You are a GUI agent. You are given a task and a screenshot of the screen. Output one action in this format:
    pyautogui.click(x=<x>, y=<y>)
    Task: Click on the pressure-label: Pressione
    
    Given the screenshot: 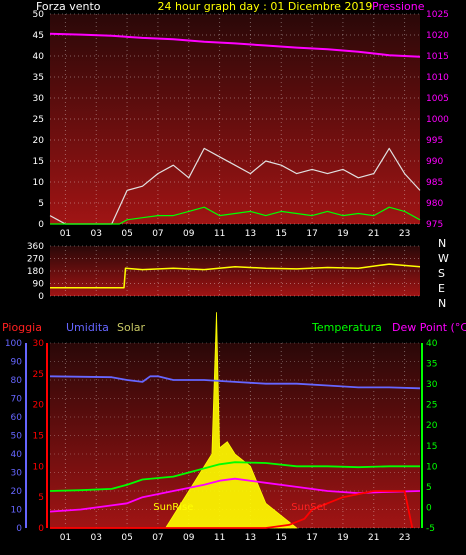 What is the action you would take?
    pyautogui.click(x=398, y=6)
    